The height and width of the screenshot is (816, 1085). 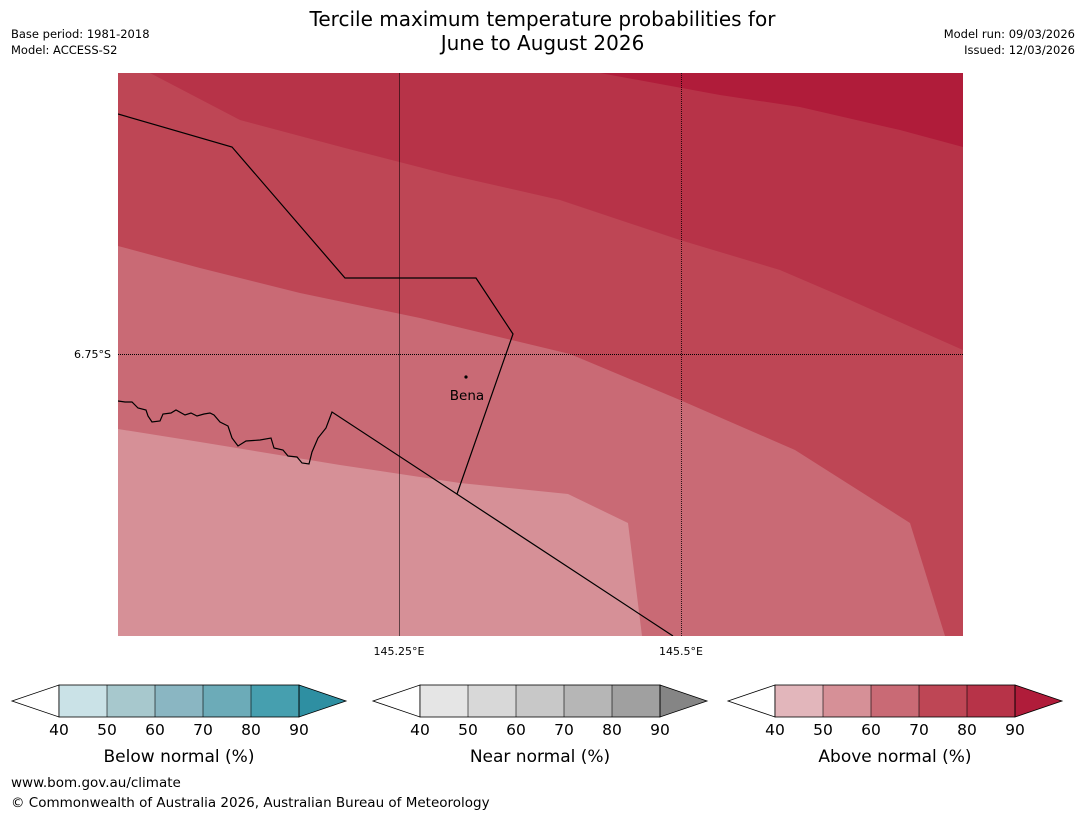 What do you see at coordinates (396, 701) in the screenshot?
I see `legend-near-min-arrow` at bounding box center [396, 701].